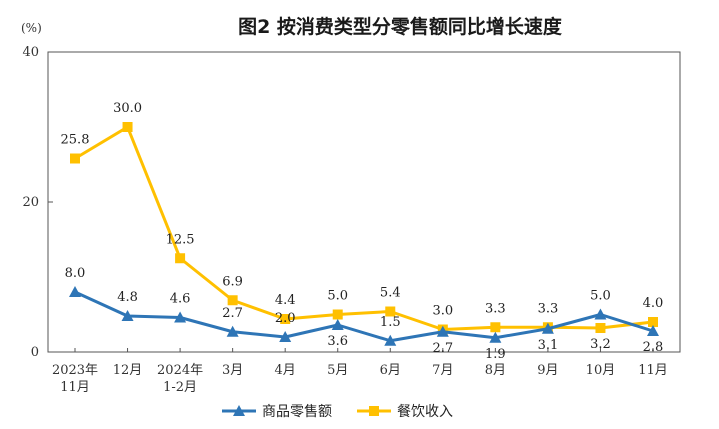 The height and width of the screenshot is (429, 719). I want to click on data-label: 30.0, so click(127, 108).